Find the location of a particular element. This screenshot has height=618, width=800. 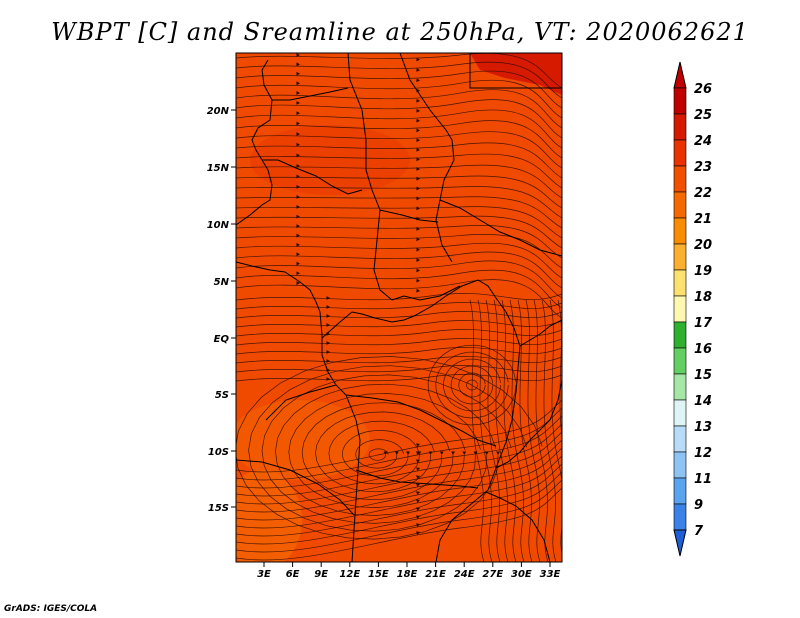

colorbar-label: 17 is located at coordinates (703, 323).